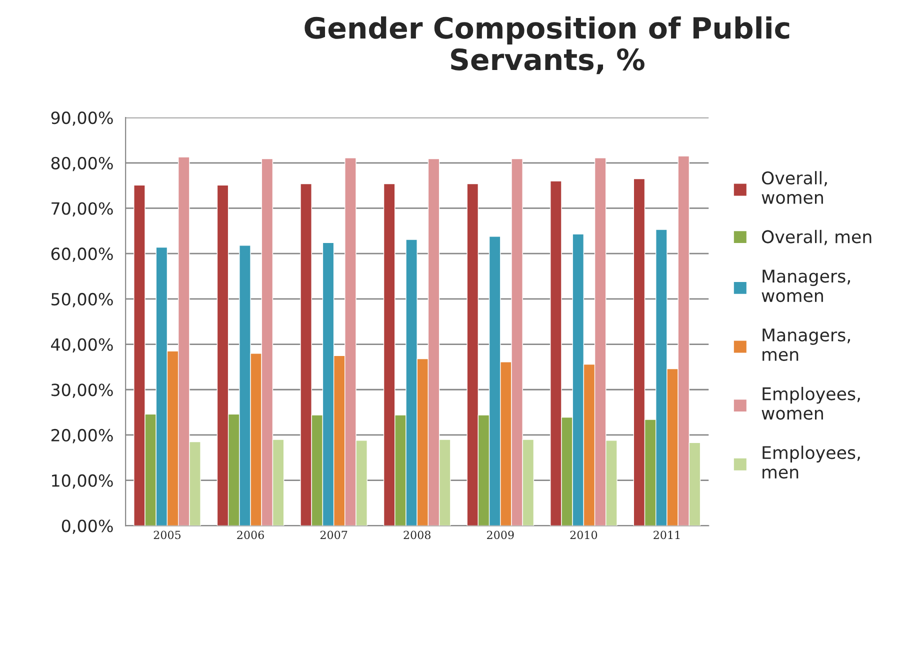 The width and height of the screenshot is (897, 653). I want to click on y-tick-label: 10,00%, so click(82, 481).